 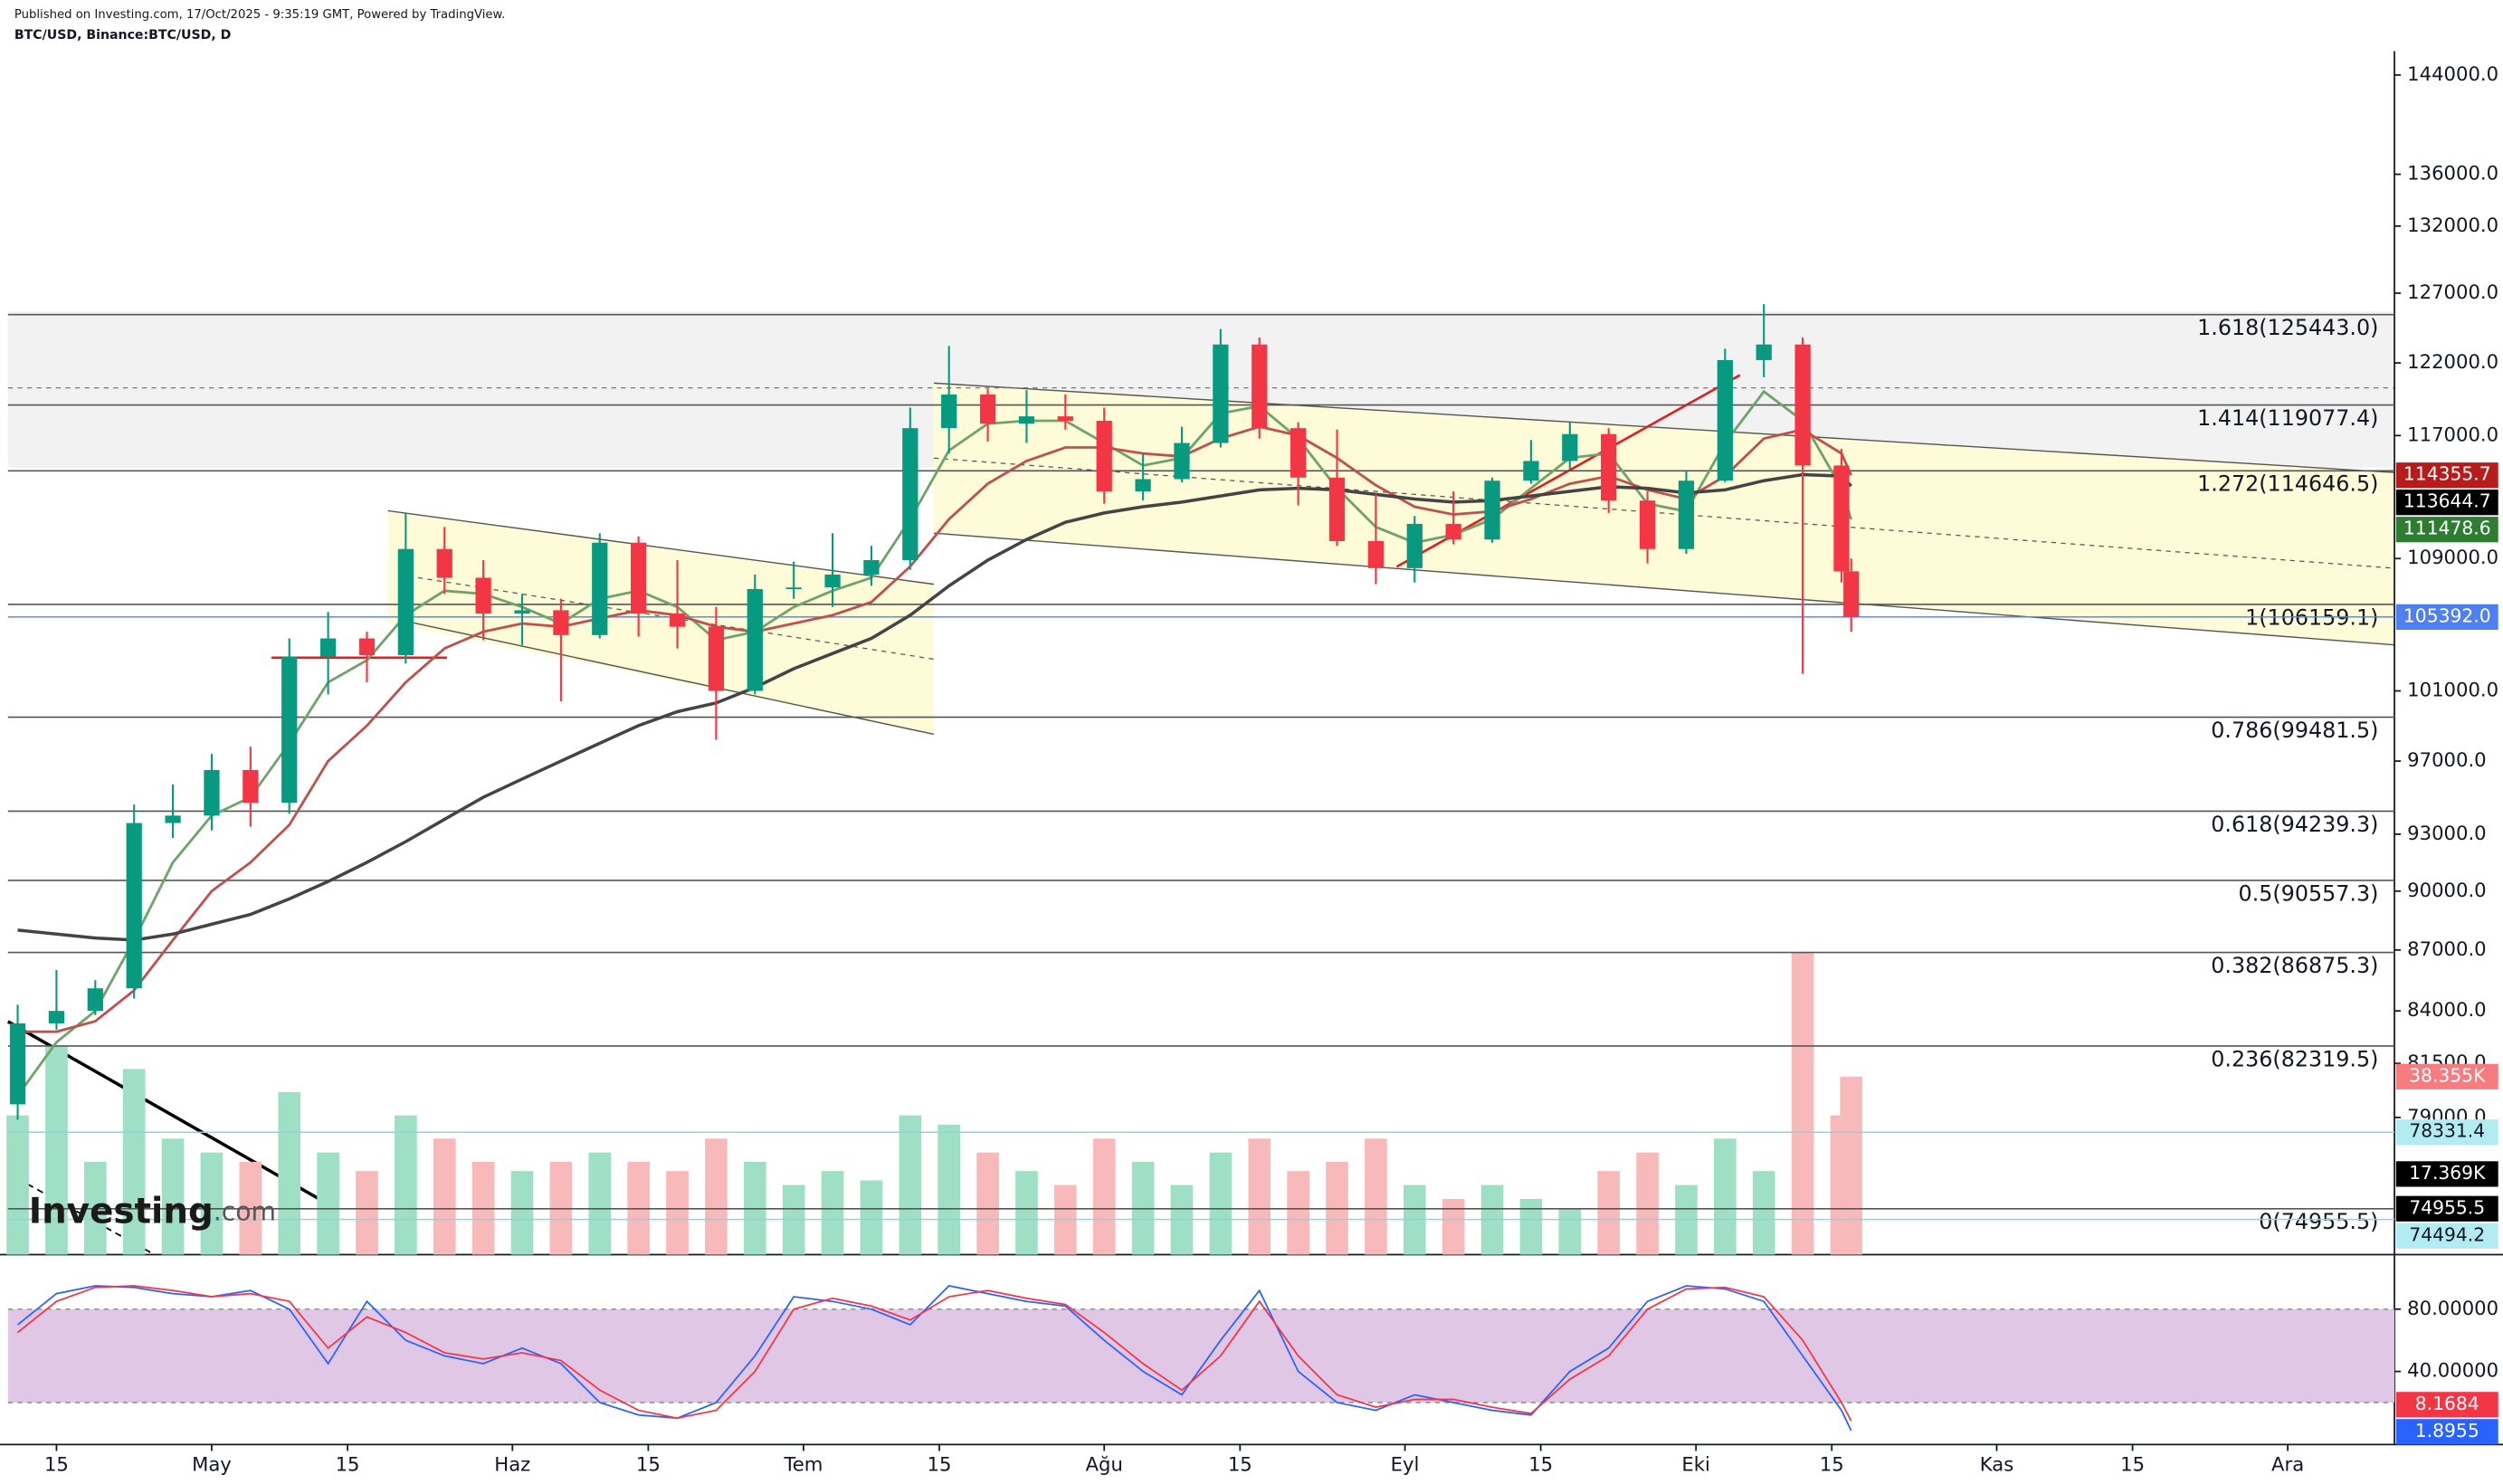 I want to click on y-tick-label: 93000.0, so click(x=2447, y=833).